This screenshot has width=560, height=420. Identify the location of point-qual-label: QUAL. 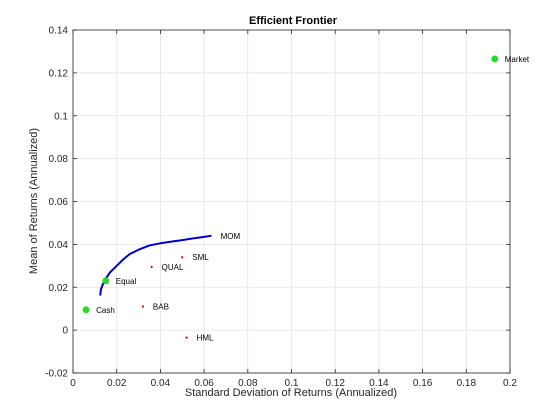
(173, 267).